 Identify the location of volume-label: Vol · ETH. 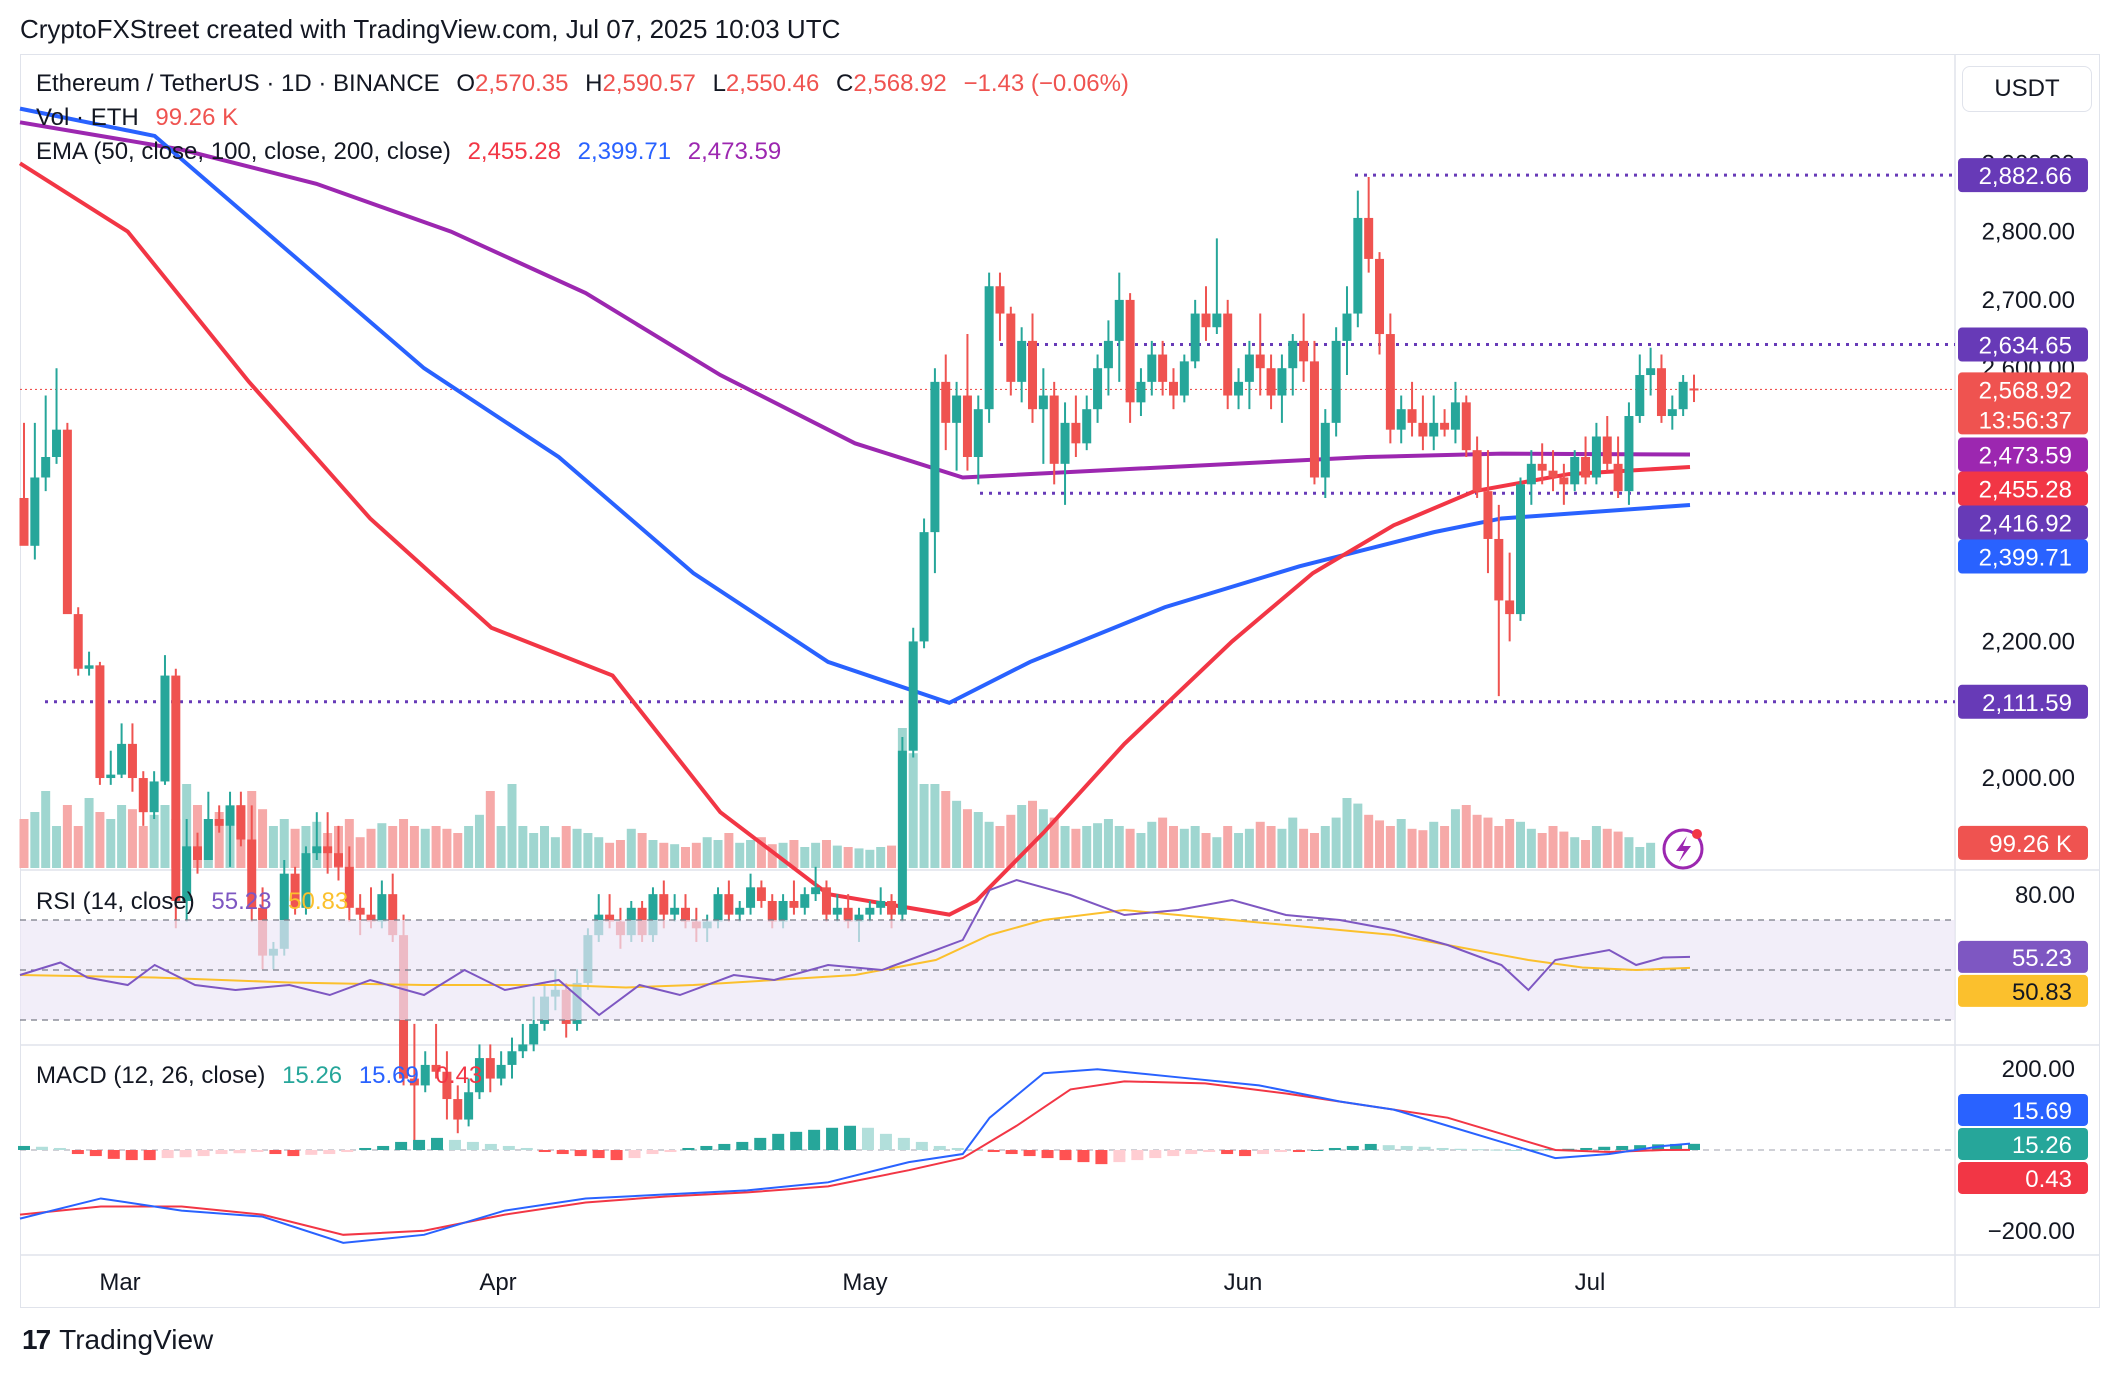
(87, 117).